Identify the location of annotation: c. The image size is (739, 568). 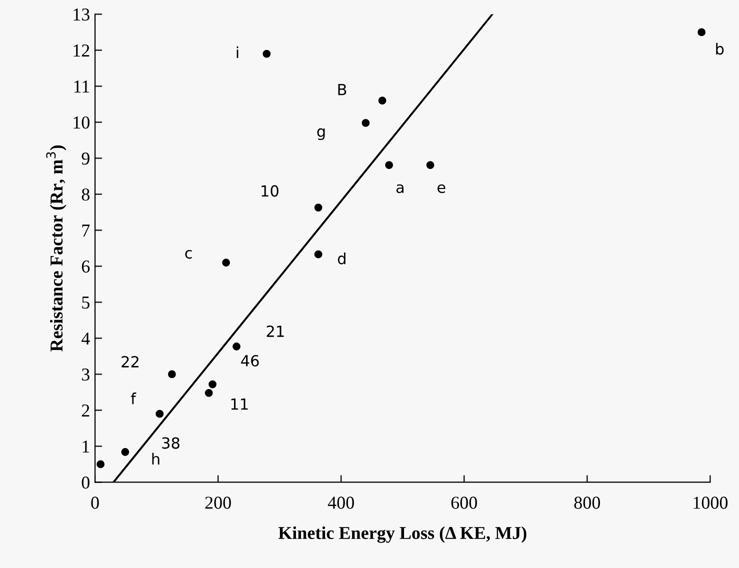
(188, 254).